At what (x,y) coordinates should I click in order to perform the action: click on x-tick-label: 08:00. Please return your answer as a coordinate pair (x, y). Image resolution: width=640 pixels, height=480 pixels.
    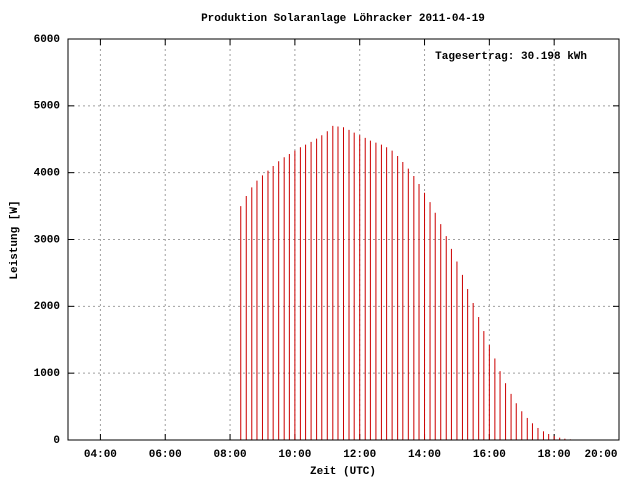
    Looking at the image, I should click on (230, 455).